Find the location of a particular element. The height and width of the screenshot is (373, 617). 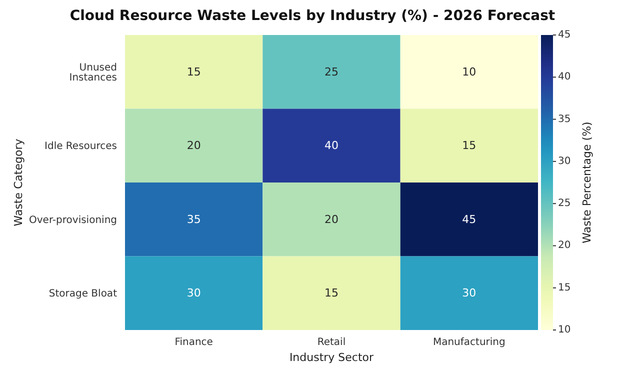

color-bar-label: 20 is located at coordinates (564, 246).